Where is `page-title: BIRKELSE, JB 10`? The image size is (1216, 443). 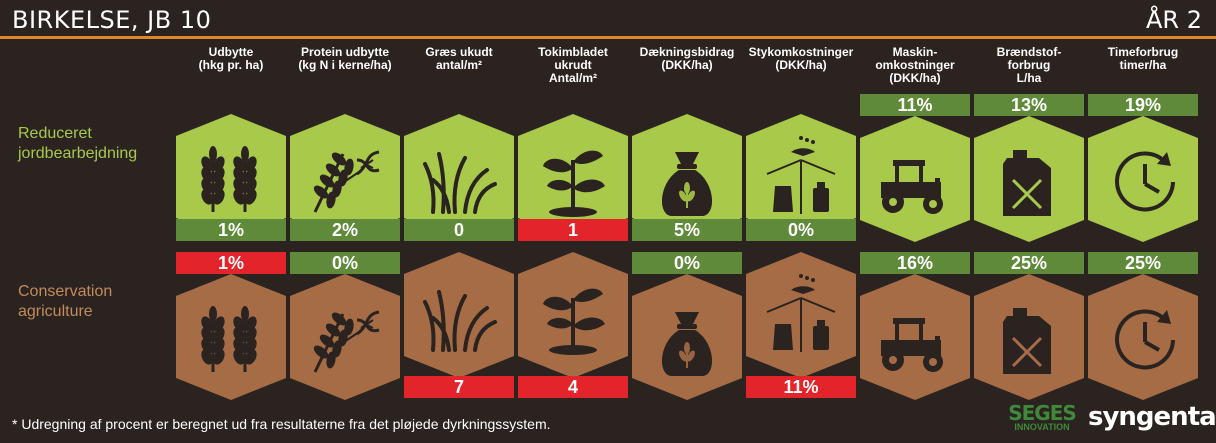
page-title: BIRKELSE, JB 10 is located at coordinates (112, 20).